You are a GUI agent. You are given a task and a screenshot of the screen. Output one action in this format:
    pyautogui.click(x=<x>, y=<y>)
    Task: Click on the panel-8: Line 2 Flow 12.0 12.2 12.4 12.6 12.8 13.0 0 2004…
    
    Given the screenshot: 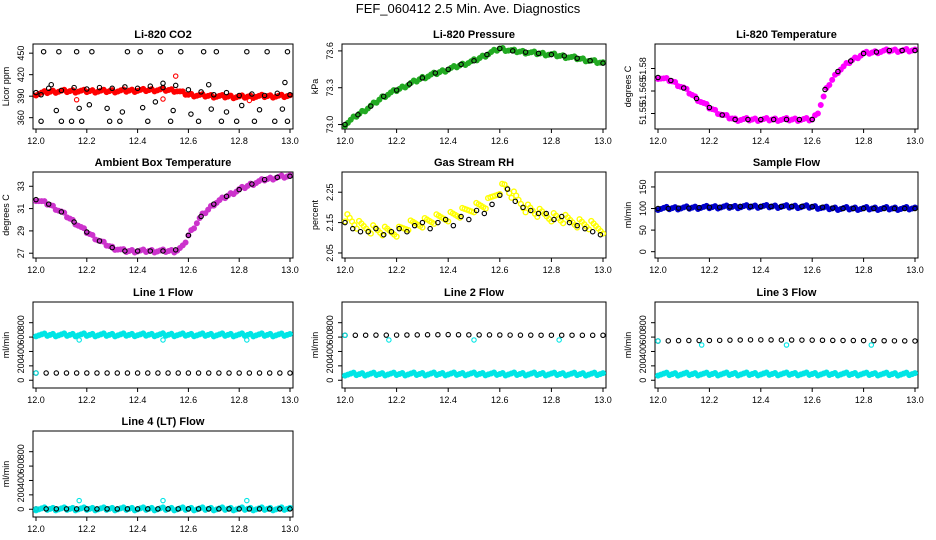 What is the action you would take?
    pyautogui.click(x=461, y=346)
    